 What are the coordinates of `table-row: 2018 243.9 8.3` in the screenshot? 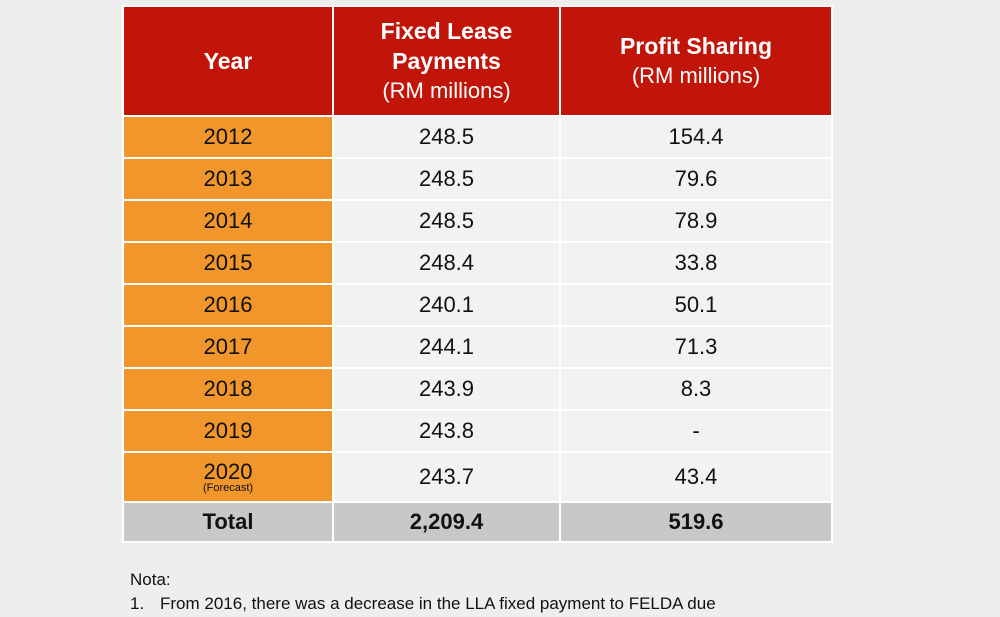 It's located at (477, 389).